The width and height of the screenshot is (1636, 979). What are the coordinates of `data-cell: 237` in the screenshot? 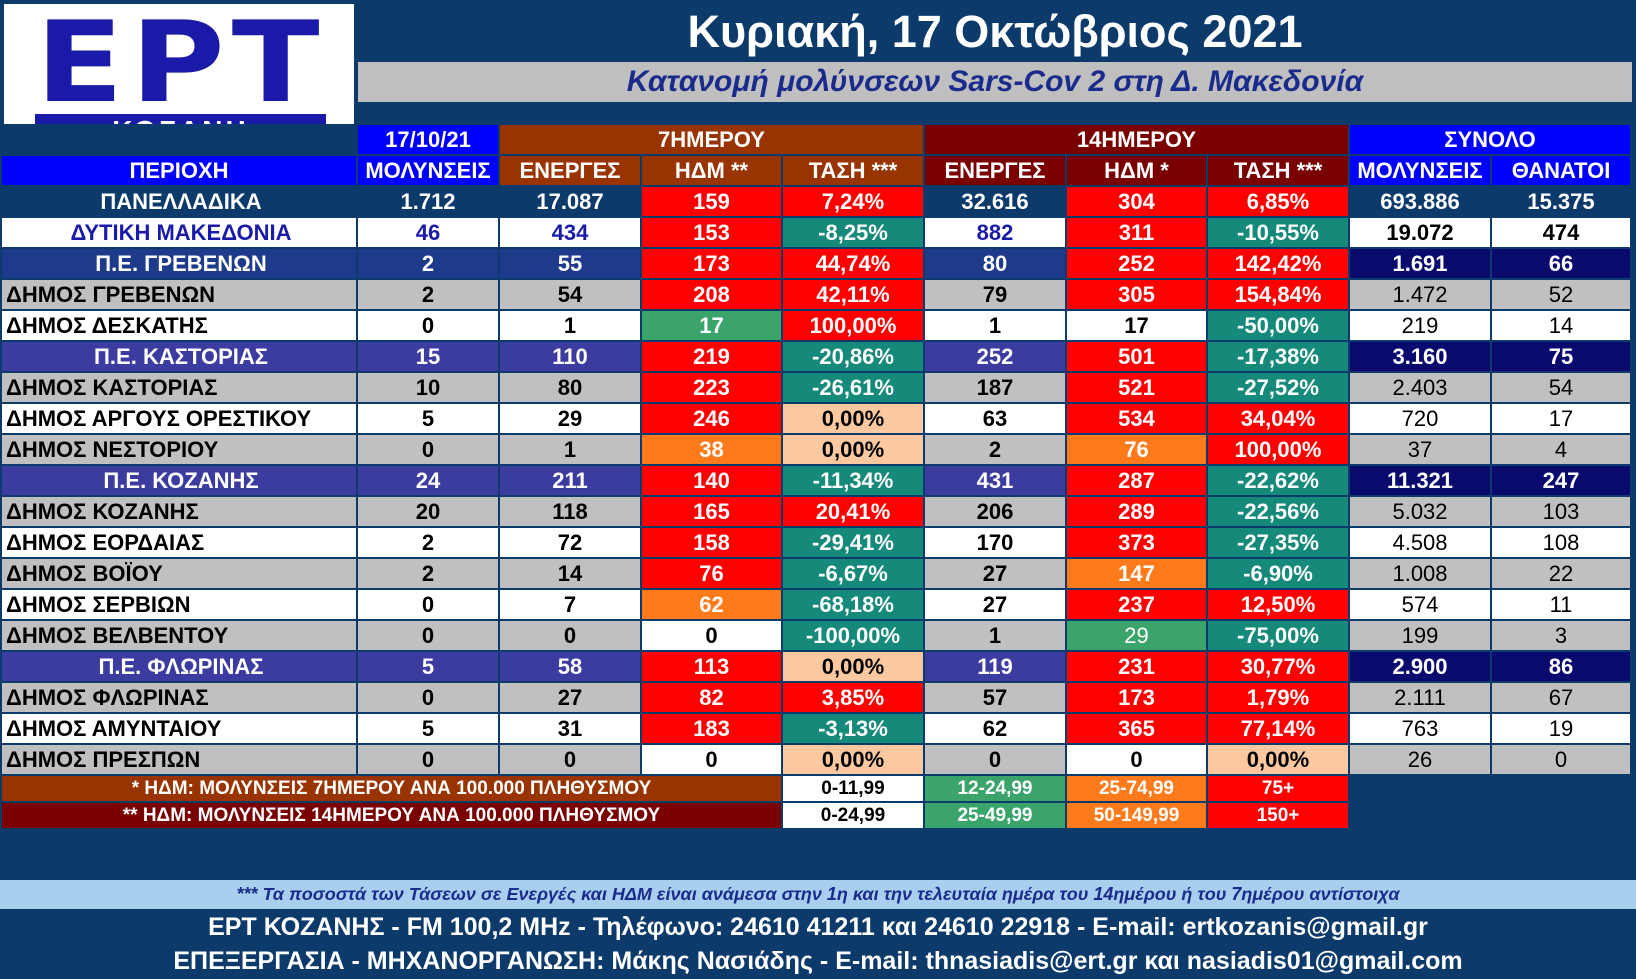 It's located at (1136, 604).